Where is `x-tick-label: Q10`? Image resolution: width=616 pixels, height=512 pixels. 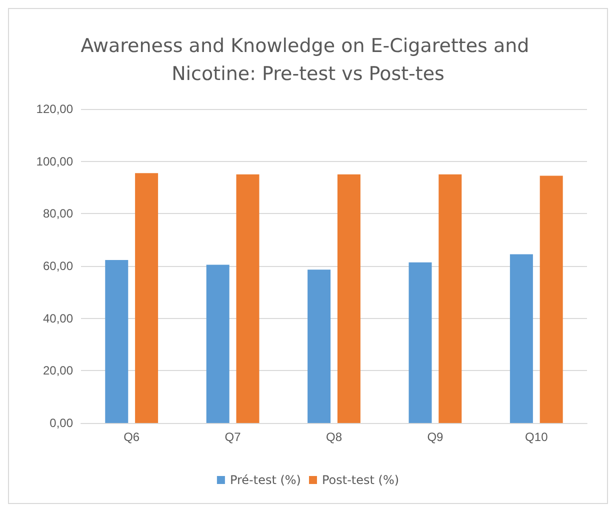
x-tick-label: Q10 is located at coordinates (536, 437).